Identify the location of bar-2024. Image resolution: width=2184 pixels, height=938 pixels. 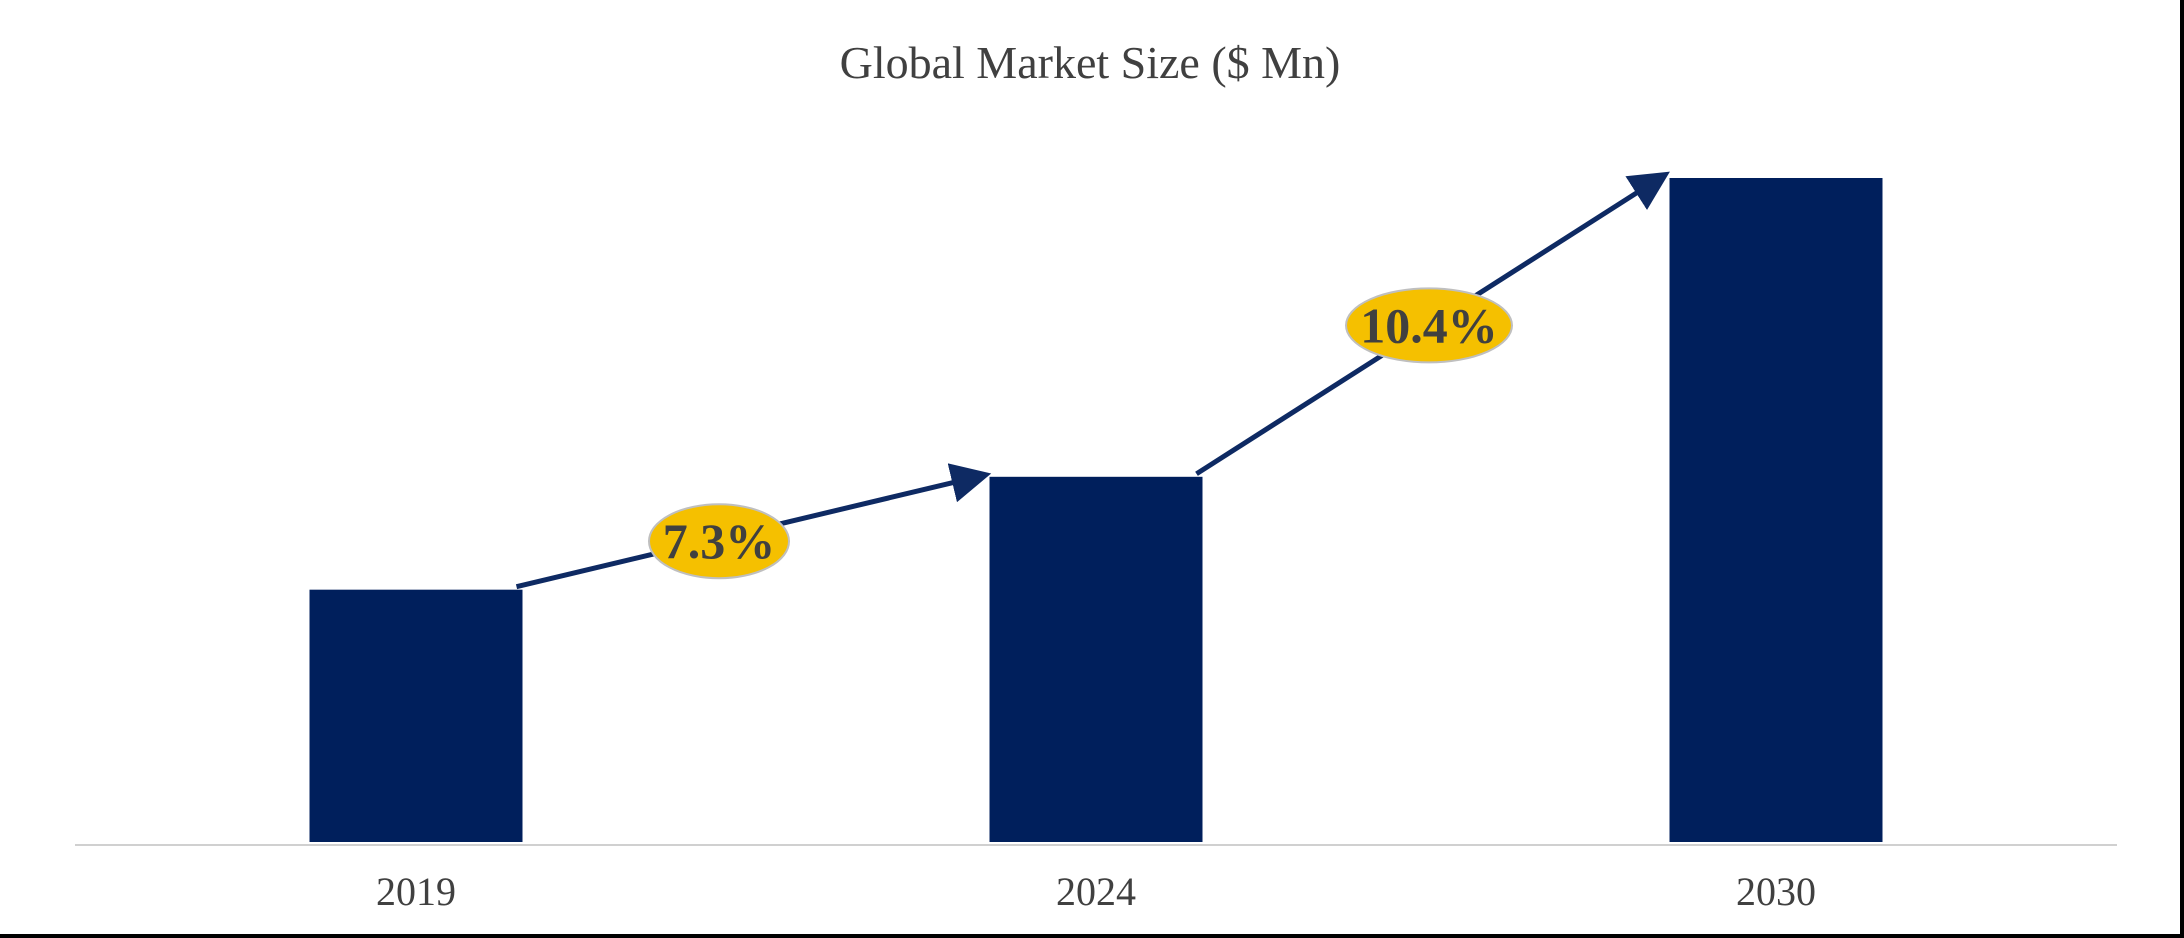
(1096, 659).